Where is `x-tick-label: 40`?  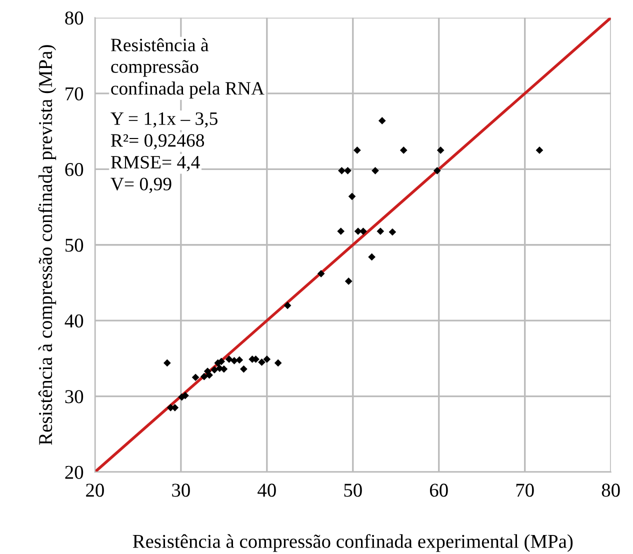
x-tick-label: 40 is located at coordinates (267, 490).